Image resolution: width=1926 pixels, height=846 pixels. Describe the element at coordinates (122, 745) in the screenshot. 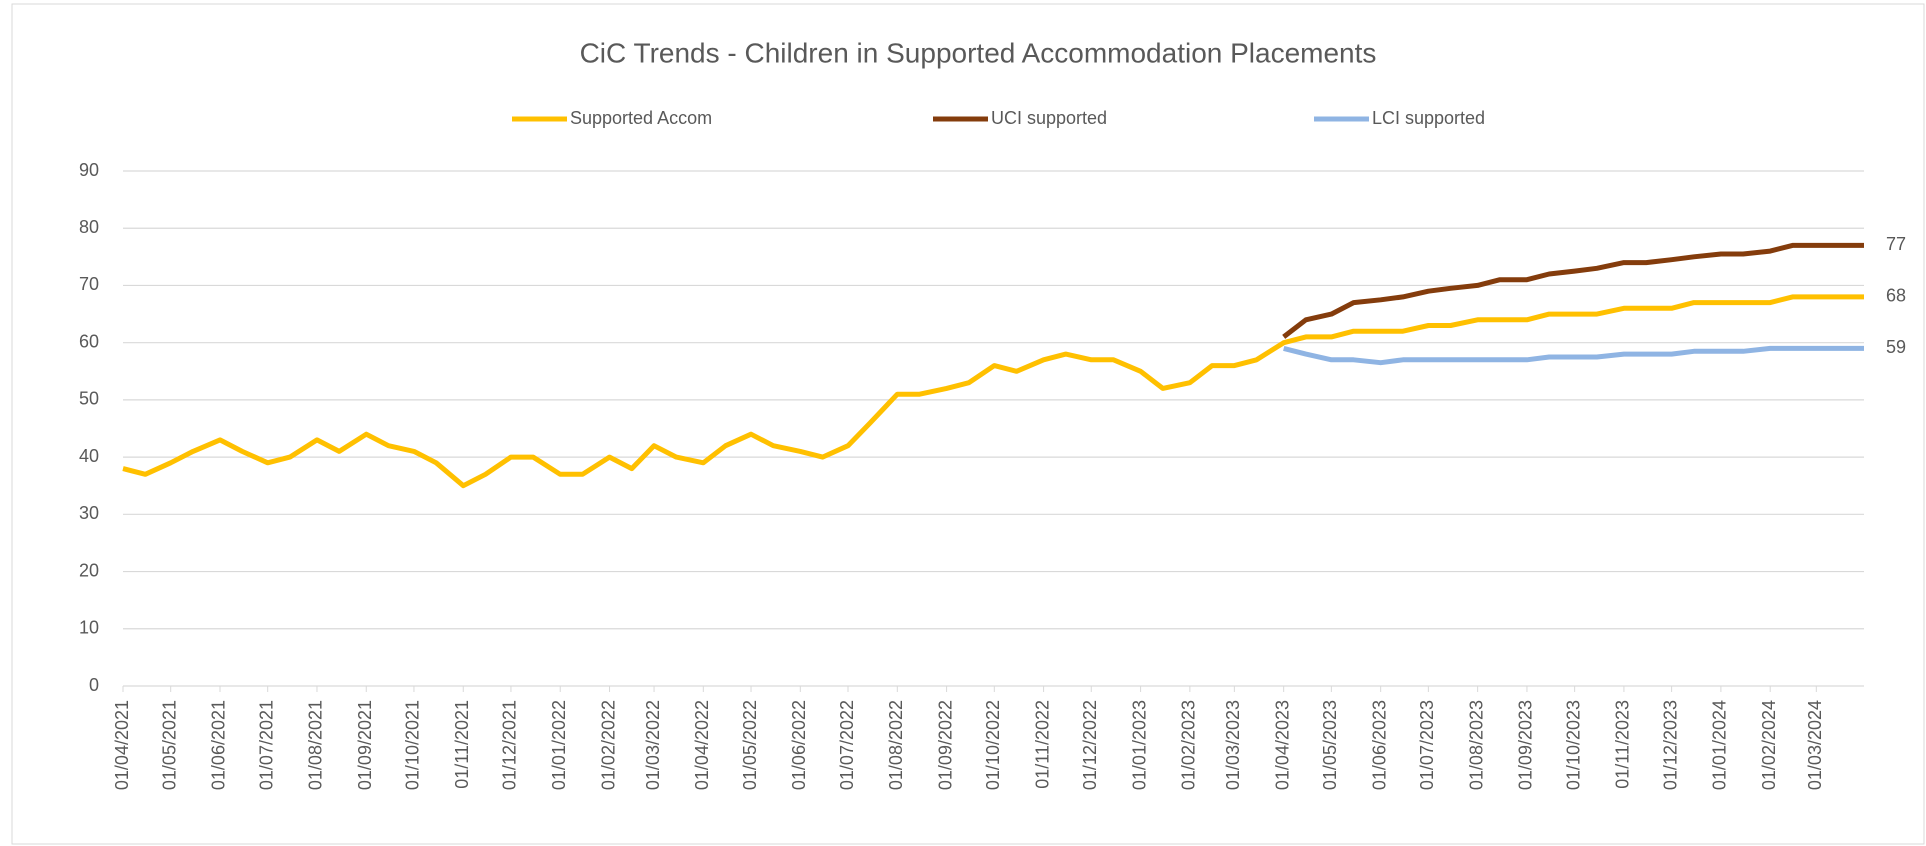

I see `x-tick-label: 01/04/2021` at that location.